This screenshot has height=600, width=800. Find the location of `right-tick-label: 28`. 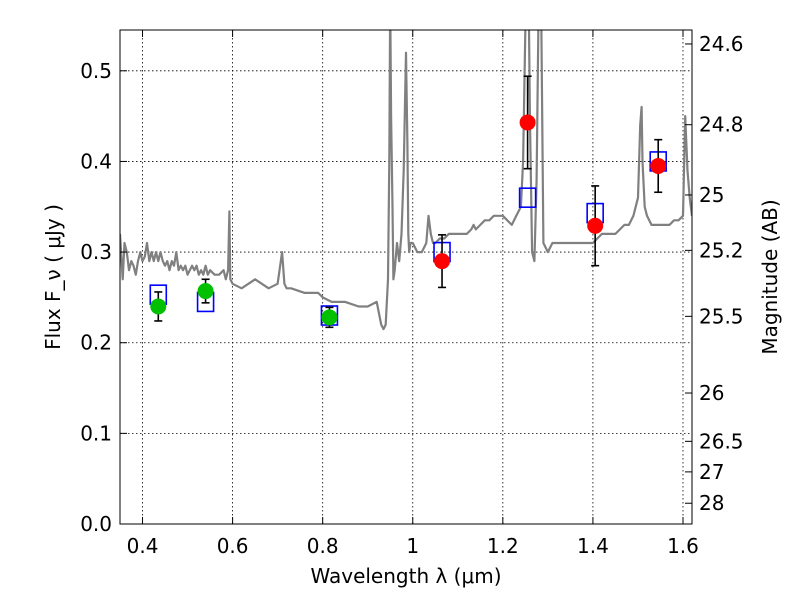

right-tick-label: 28 is located at coordinates (711, 503).